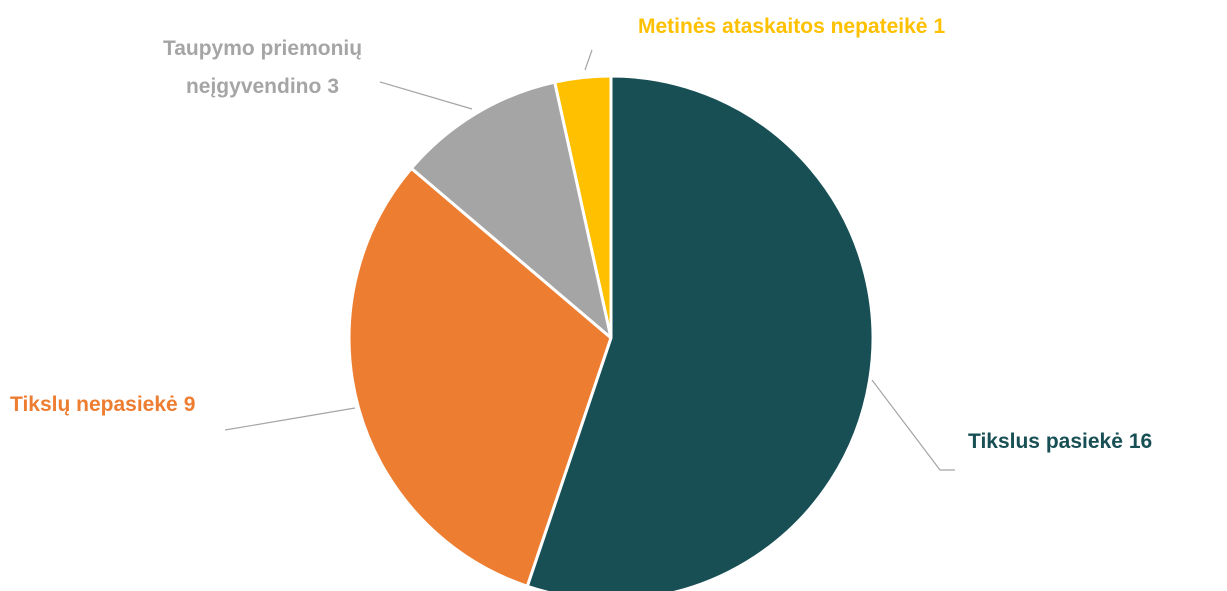  I want to click on value-label: 1, so click(939, 26).